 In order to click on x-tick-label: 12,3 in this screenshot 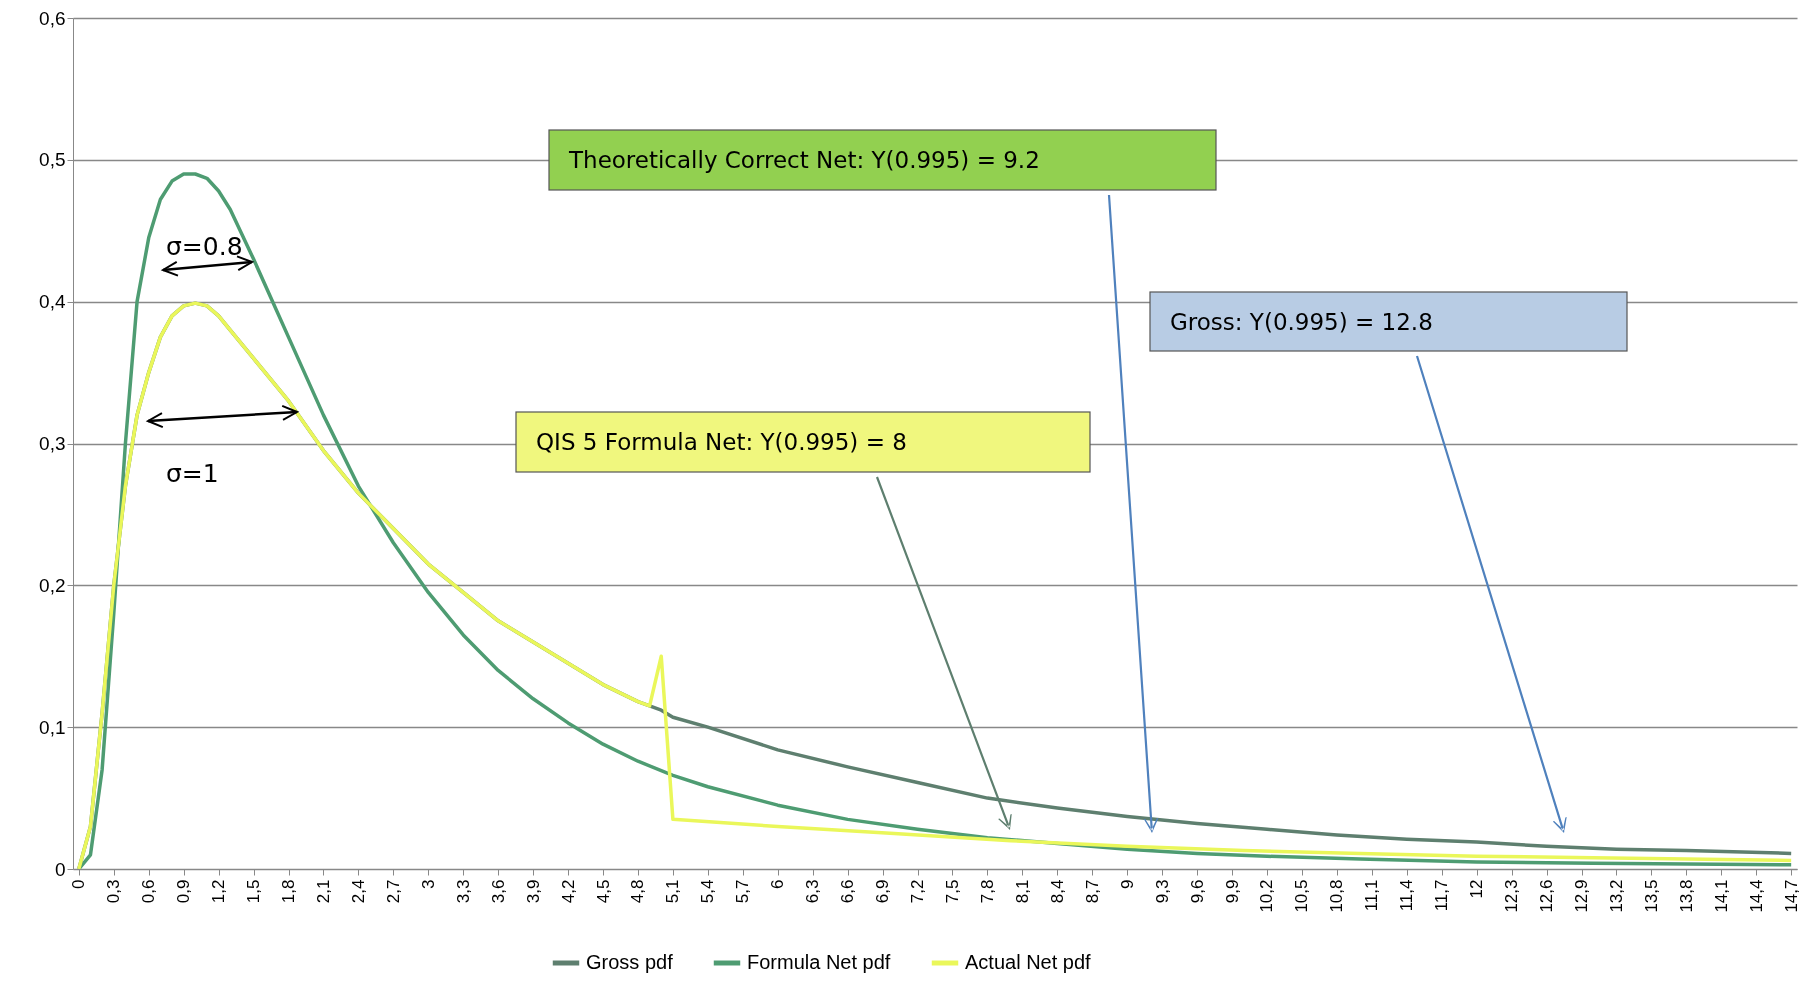, I will do `click(1512, 896)`.